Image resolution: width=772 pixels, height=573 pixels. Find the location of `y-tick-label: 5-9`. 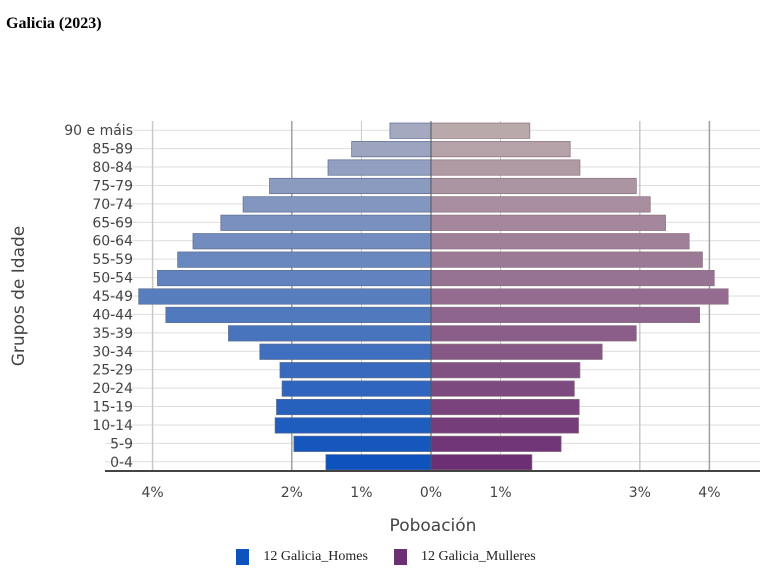

y-tick-label: 5-9 is located at coordinates (121, 444).